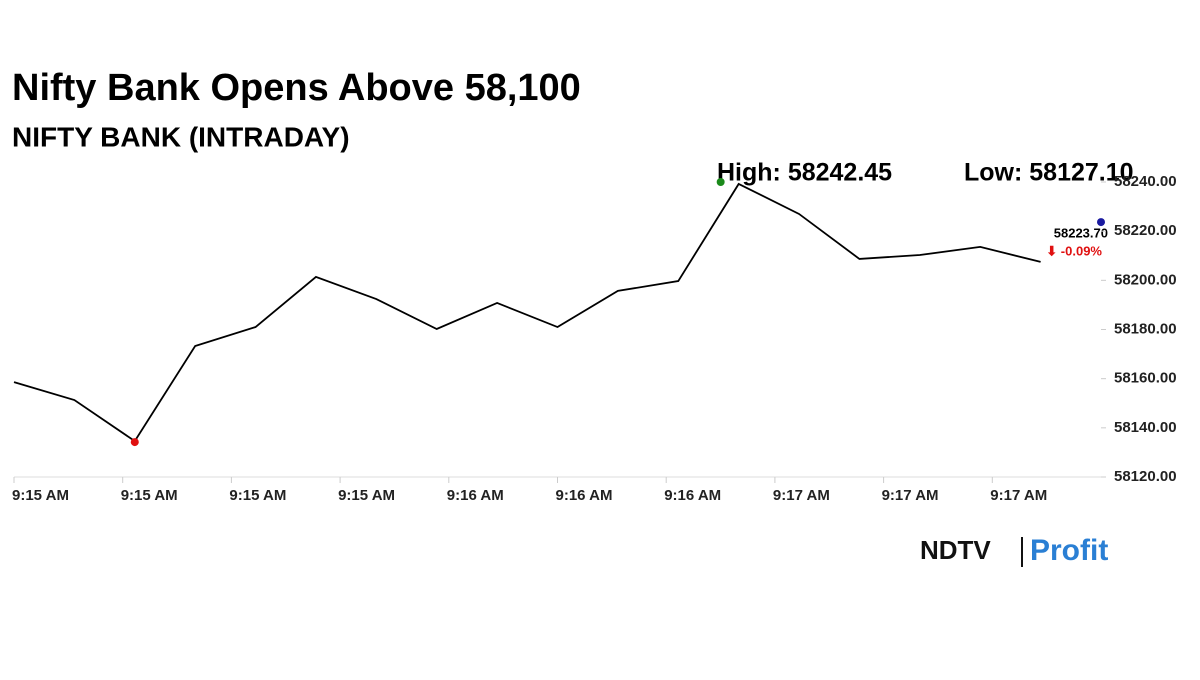 Image resolution: width=1200 pixels, height=680 pixels. What do you see at coordinates (955, 550) in the screenshot?
I see `logo-ndtv: NDTV` at bounding box center [955, 550].